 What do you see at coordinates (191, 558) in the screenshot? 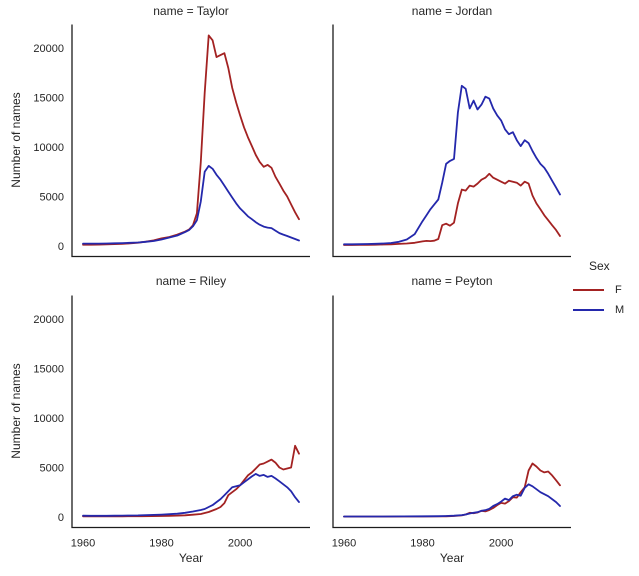
I see `x-axis-label-left: Year` at bounding box center [191, 558].